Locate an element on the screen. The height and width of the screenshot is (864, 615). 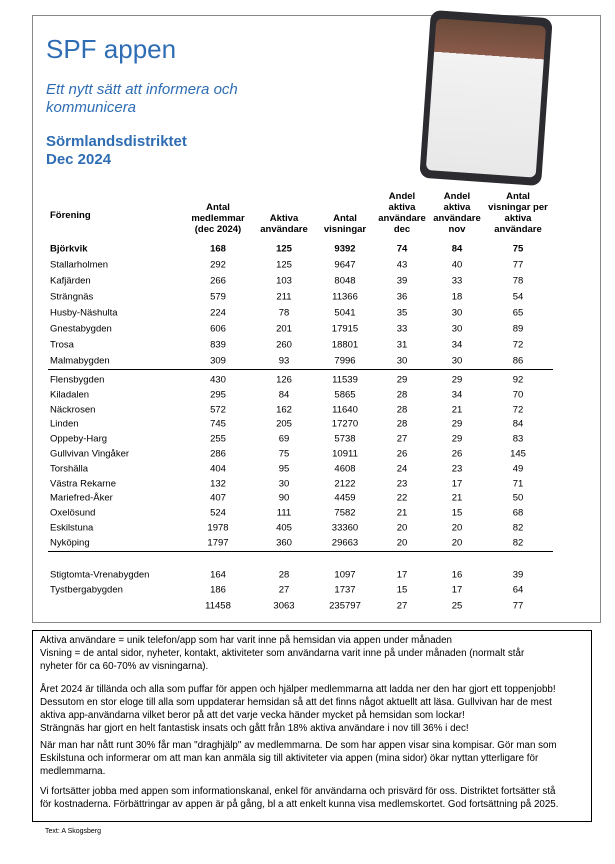
row-name: Stallarholmen is located at coordinates (79, 265).